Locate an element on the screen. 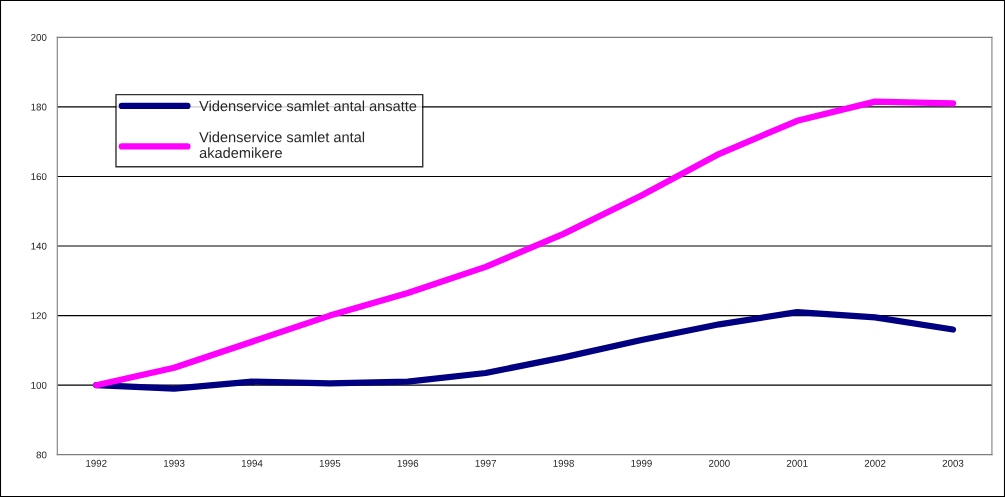  x-tick-label: 1997 is located at coordinates (485, 463).